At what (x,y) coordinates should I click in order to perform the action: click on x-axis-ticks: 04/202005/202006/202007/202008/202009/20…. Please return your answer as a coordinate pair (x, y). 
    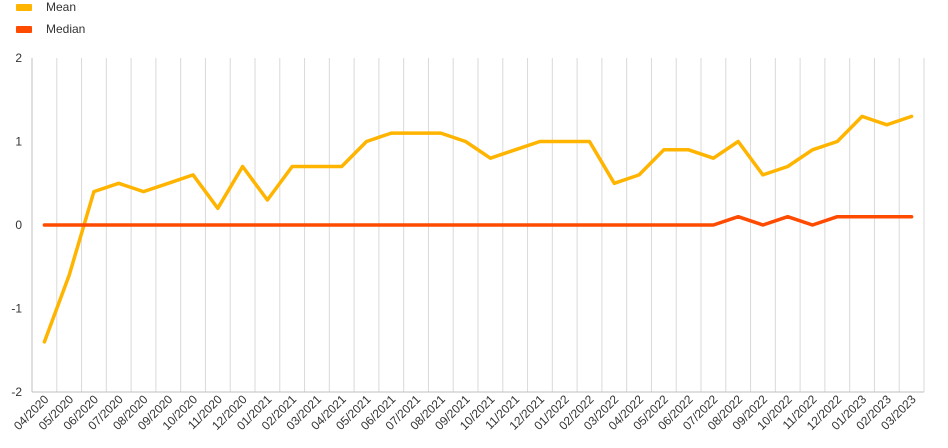
    Looking at the image, I should click on (465, 412).